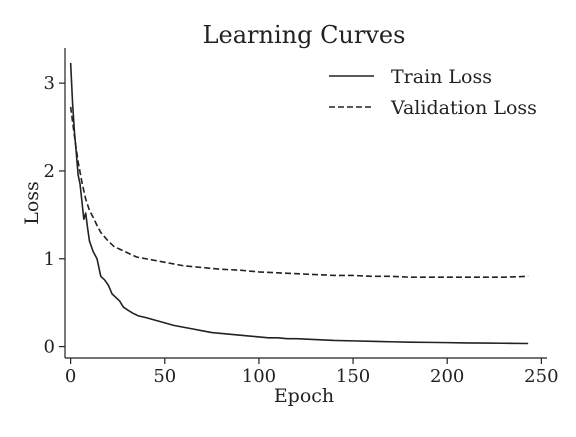 Image resolution: width=576 pixels, height=437 pixels. Describe the element at coordinates (541, 376) in the screenshot. I see `x-tick-label: 250` at that location.